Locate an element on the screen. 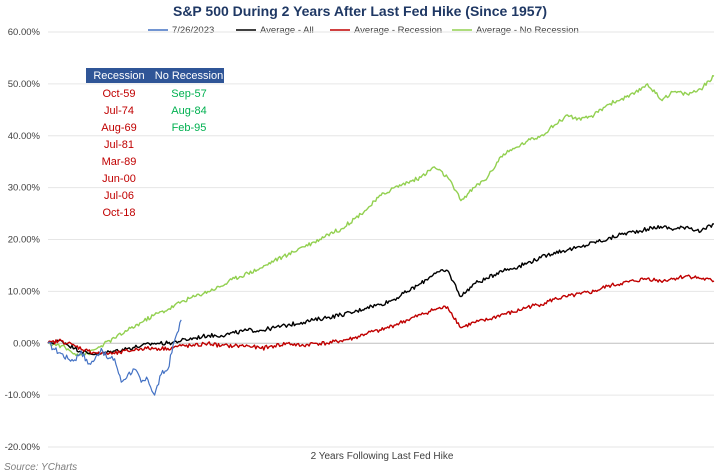 Image resolution: width=720 pixels, height=474 pixels. legend-entry: Average - All is located at coordinates (287, 30).